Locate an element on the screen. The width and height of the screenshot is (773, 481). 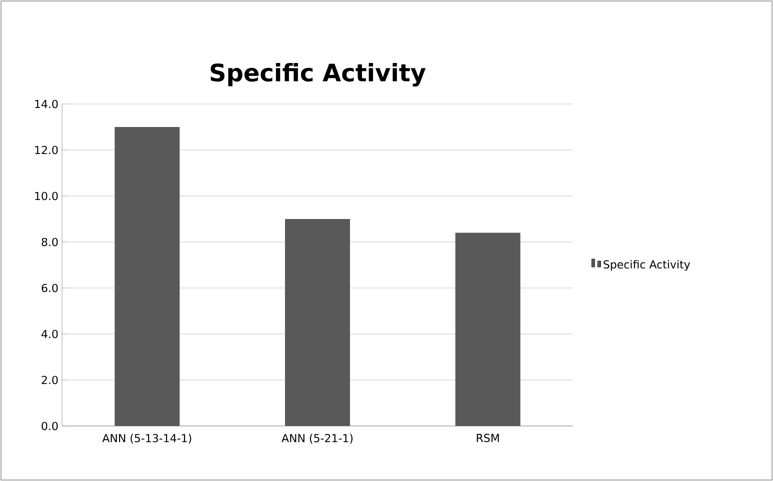
x-tick-label: ANN (5-21-1) is located at coordinates (317, 439).